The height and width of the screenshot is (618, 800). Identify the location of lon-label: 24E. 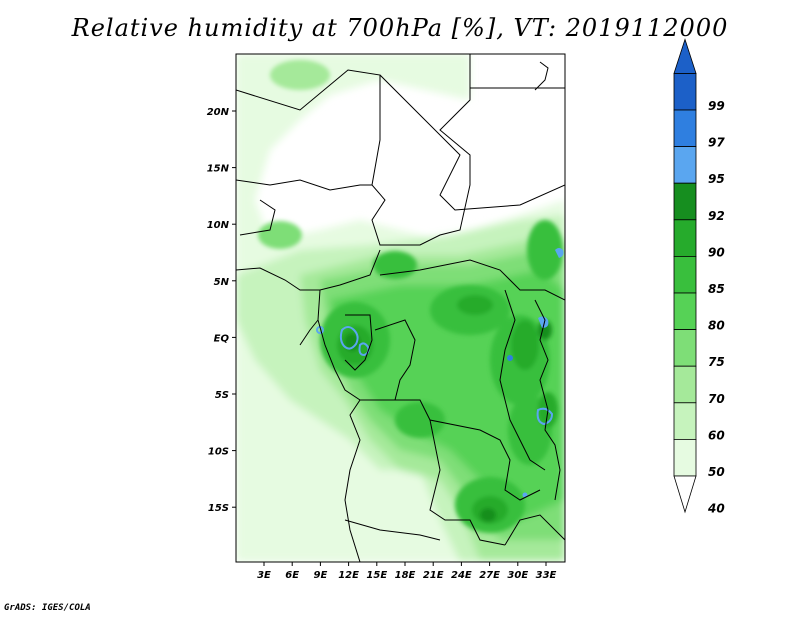
(461, 575).